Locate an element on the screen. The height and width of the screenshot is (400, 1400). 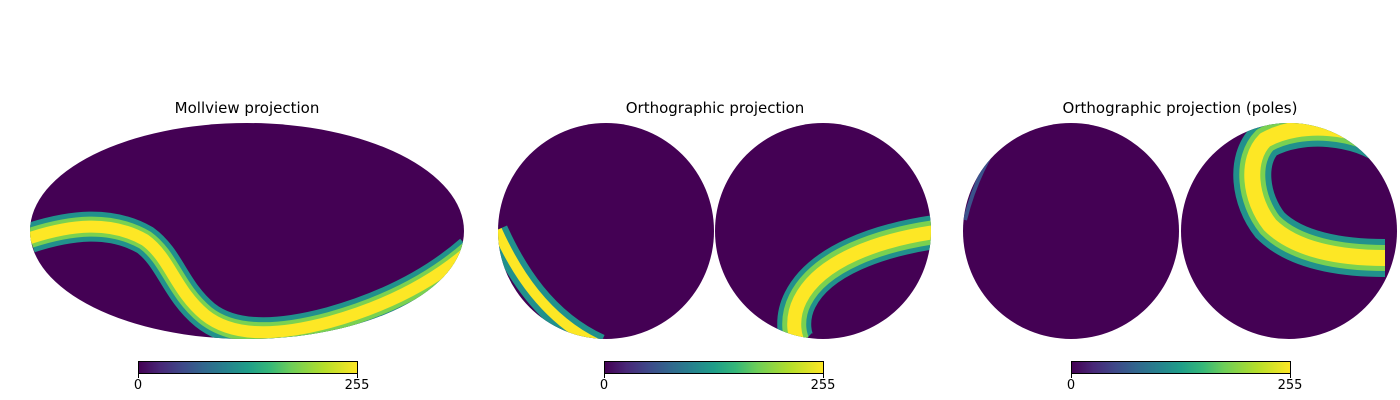
colorbar-mollview is located at coordinates (248, 367).